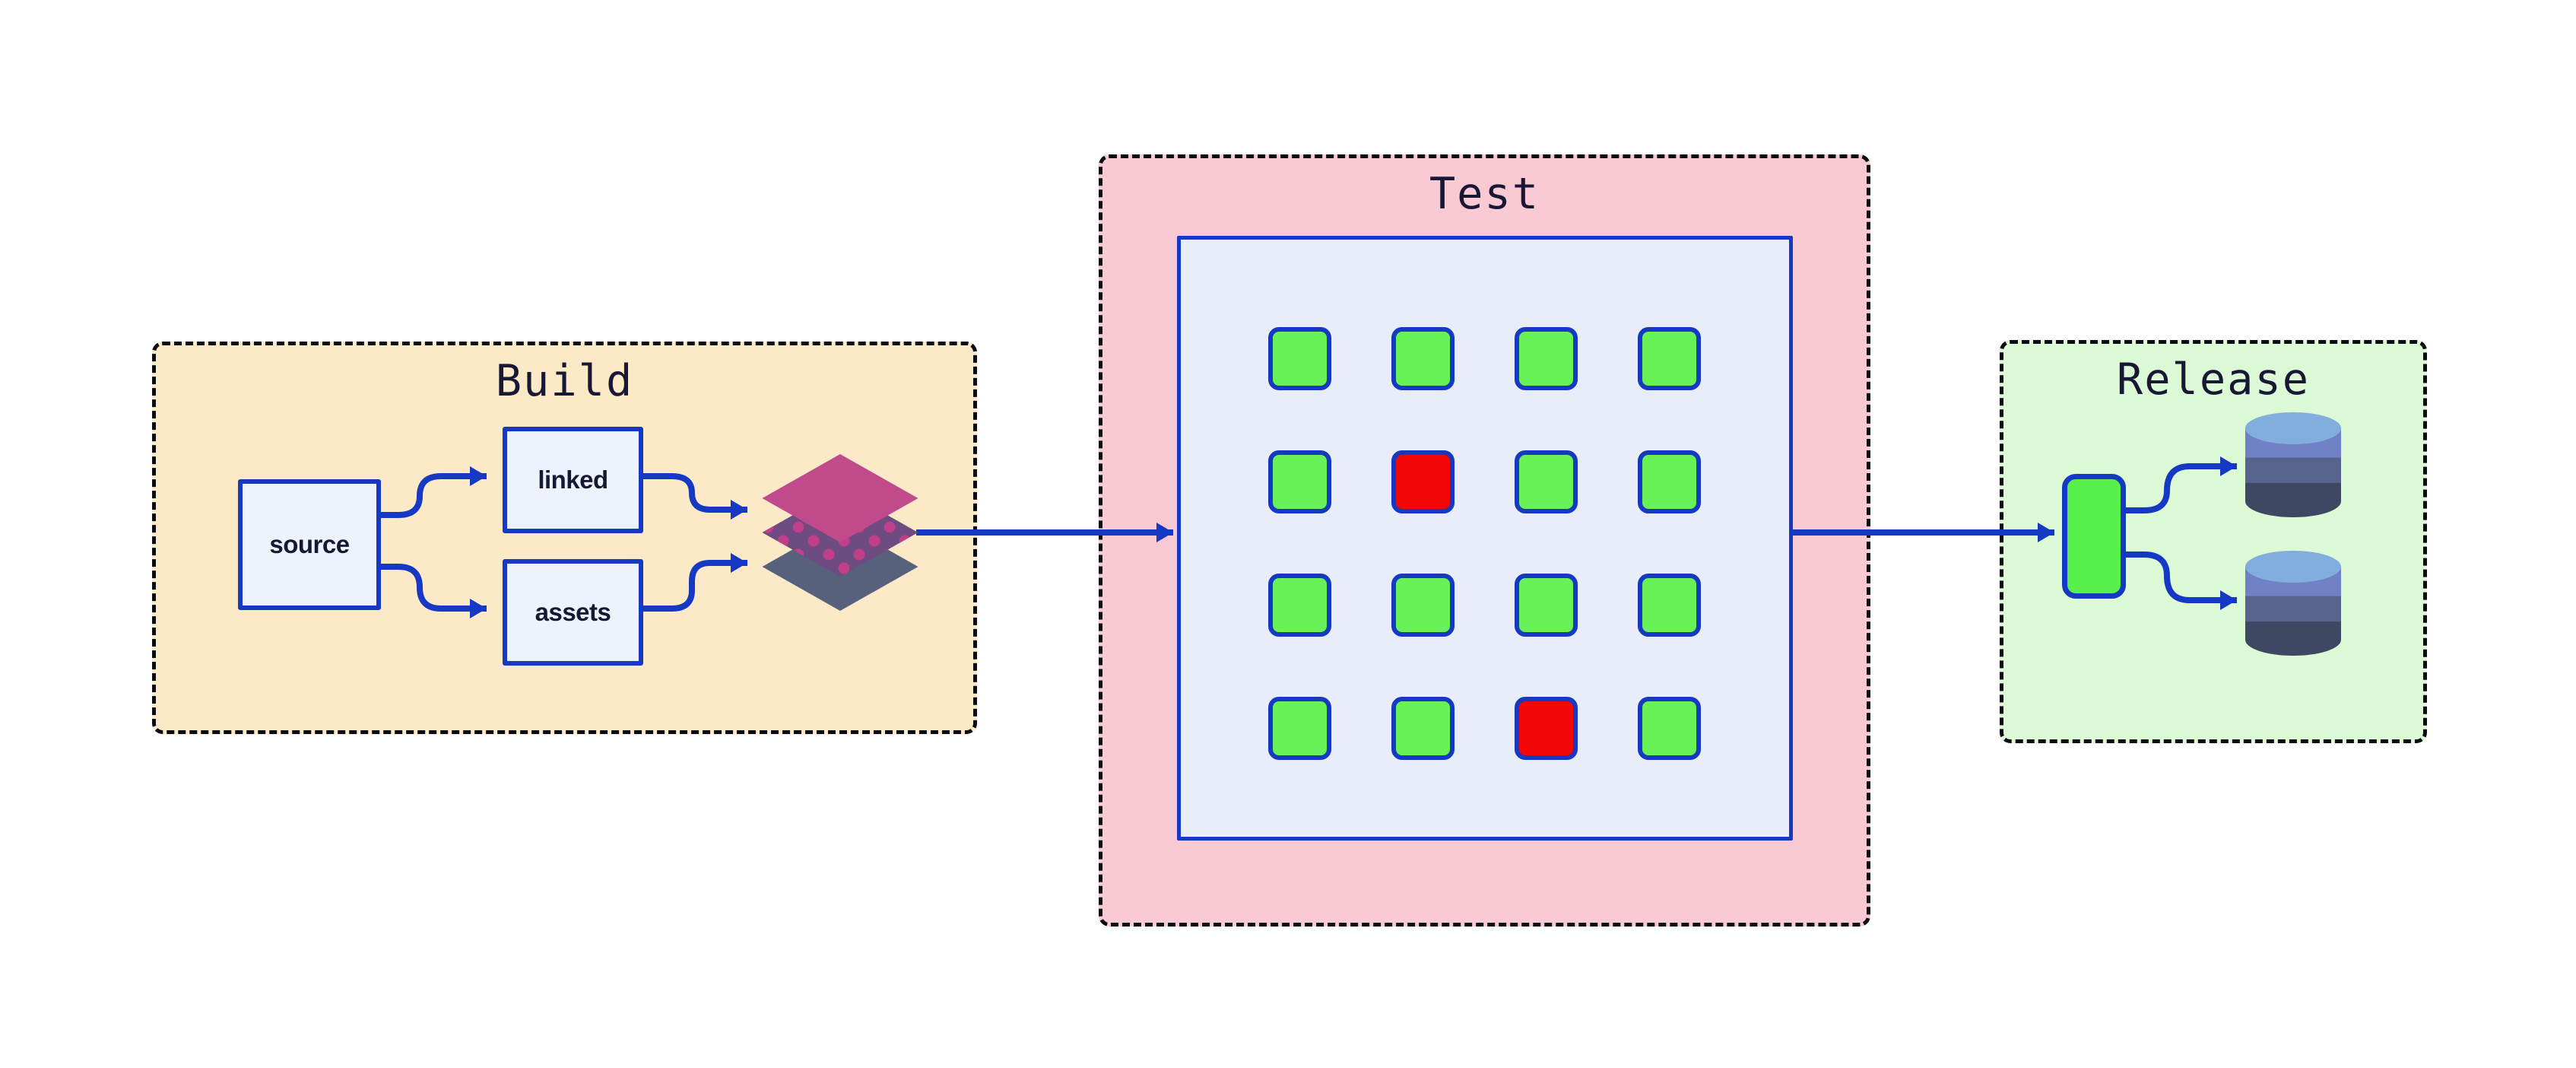 Image resolution: width=2576 pixels, height=1068 pixels. I want to click on node-assets: assets, so click(573, 612).